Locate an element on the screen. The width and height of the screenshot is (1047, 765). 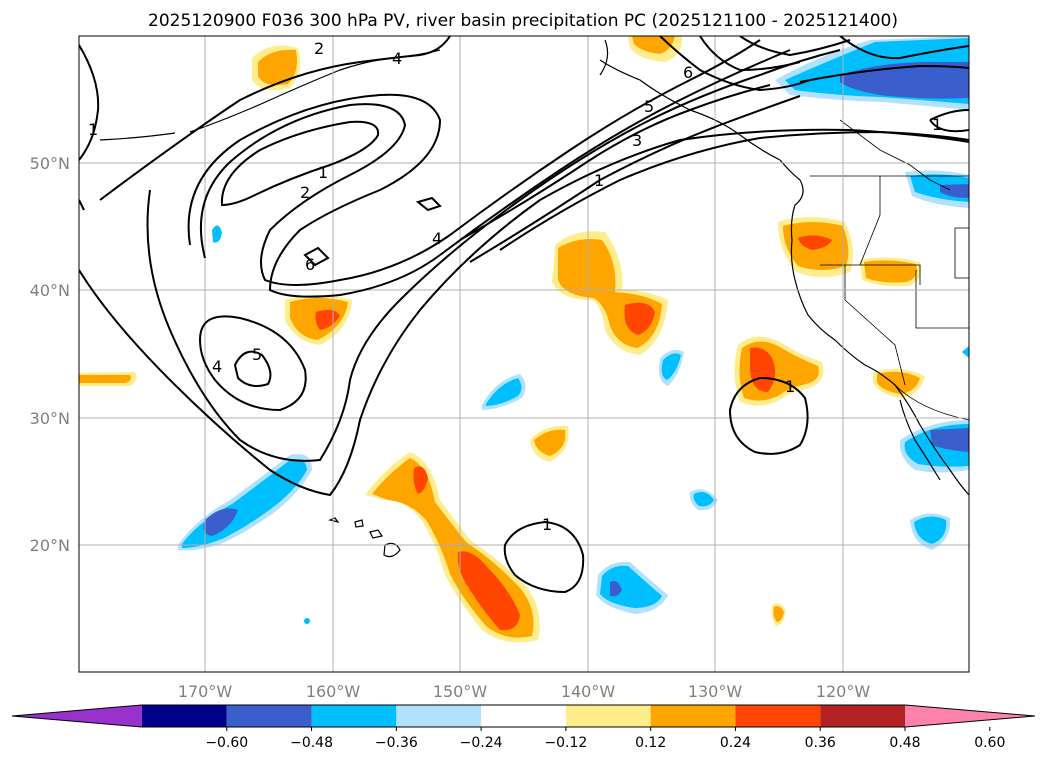
colorbar-extend-high is located at coordinates (970, 716).